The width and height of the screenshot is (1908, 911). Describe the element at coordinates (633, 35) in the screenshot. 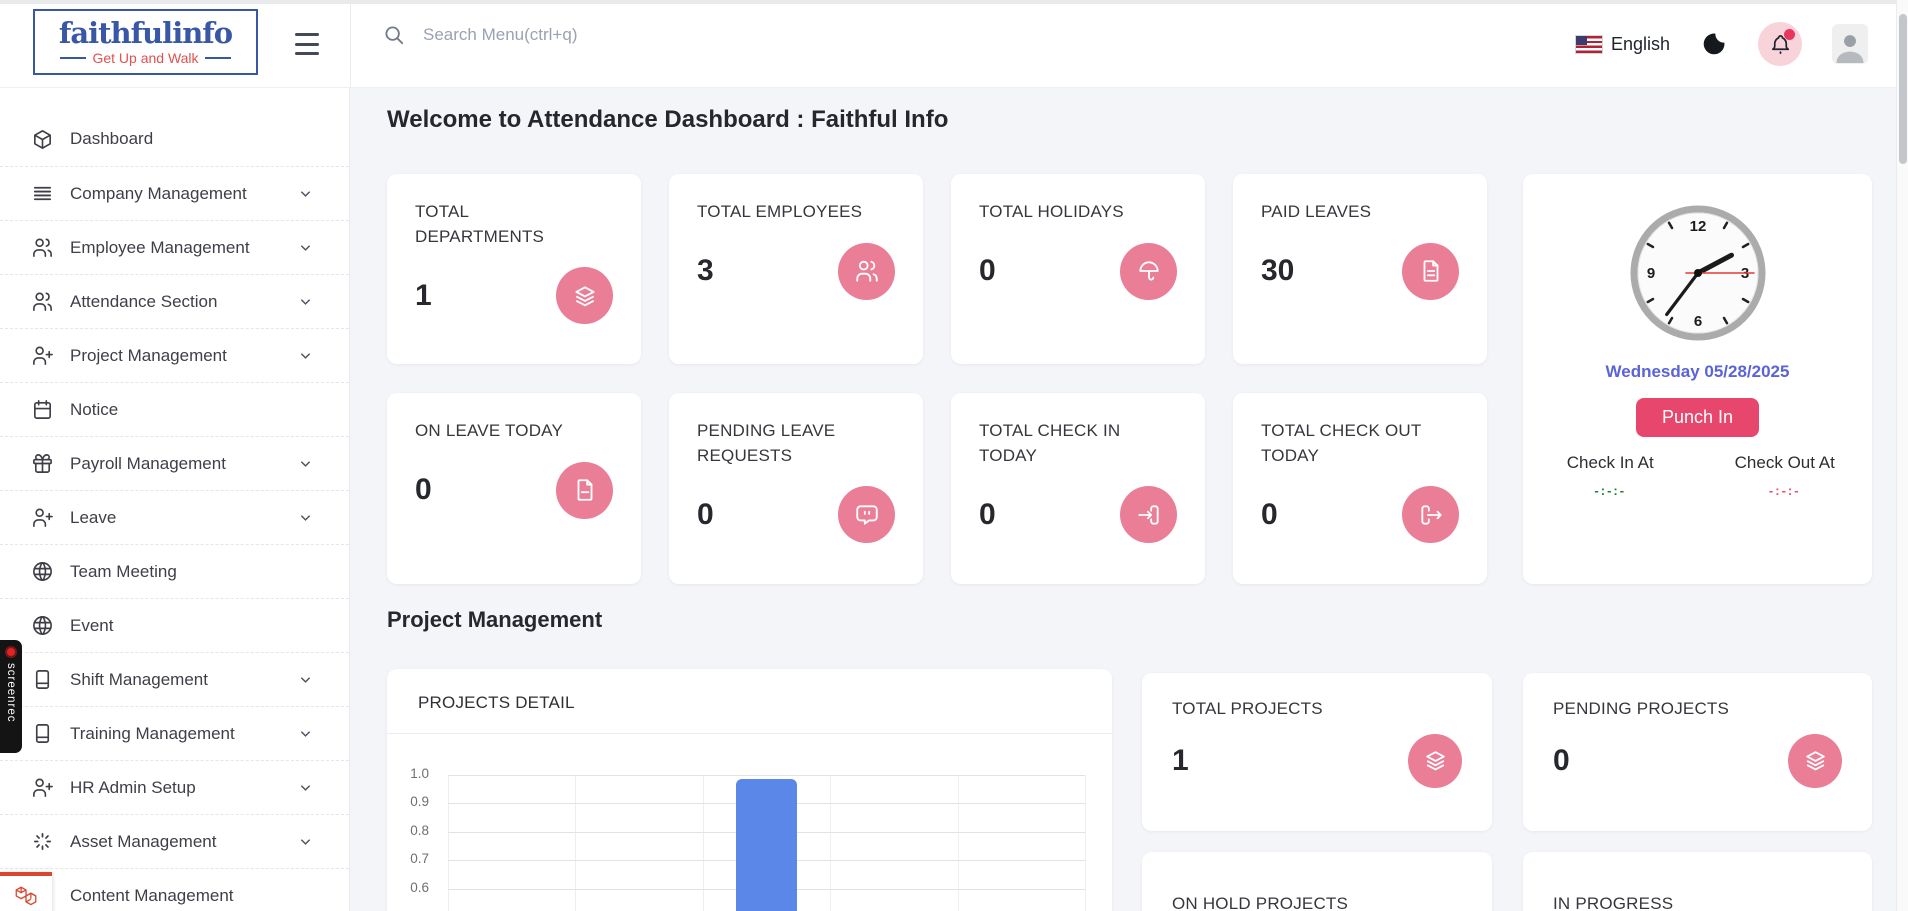

I see `search-input` at that location.